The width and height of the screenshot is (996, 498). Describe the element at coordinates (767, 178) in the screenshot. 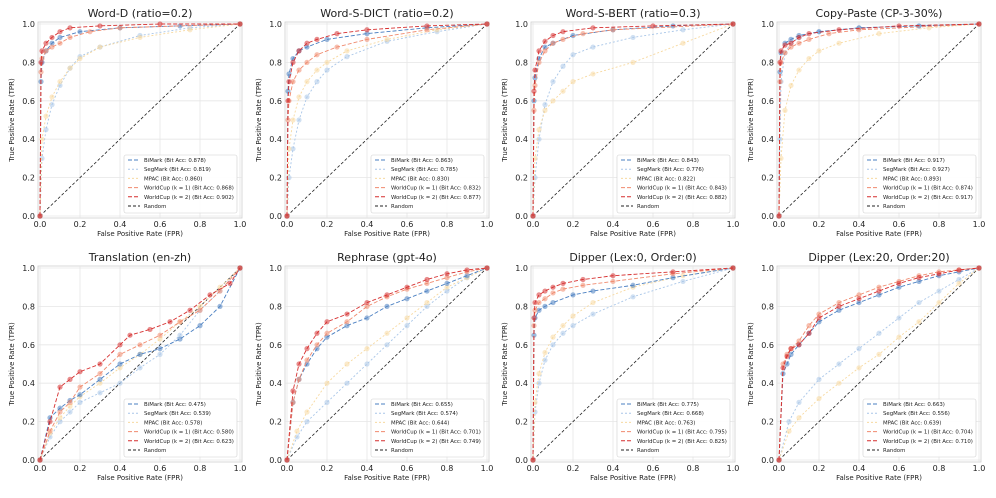

I see `y-tick-label: 0.2` at that location.